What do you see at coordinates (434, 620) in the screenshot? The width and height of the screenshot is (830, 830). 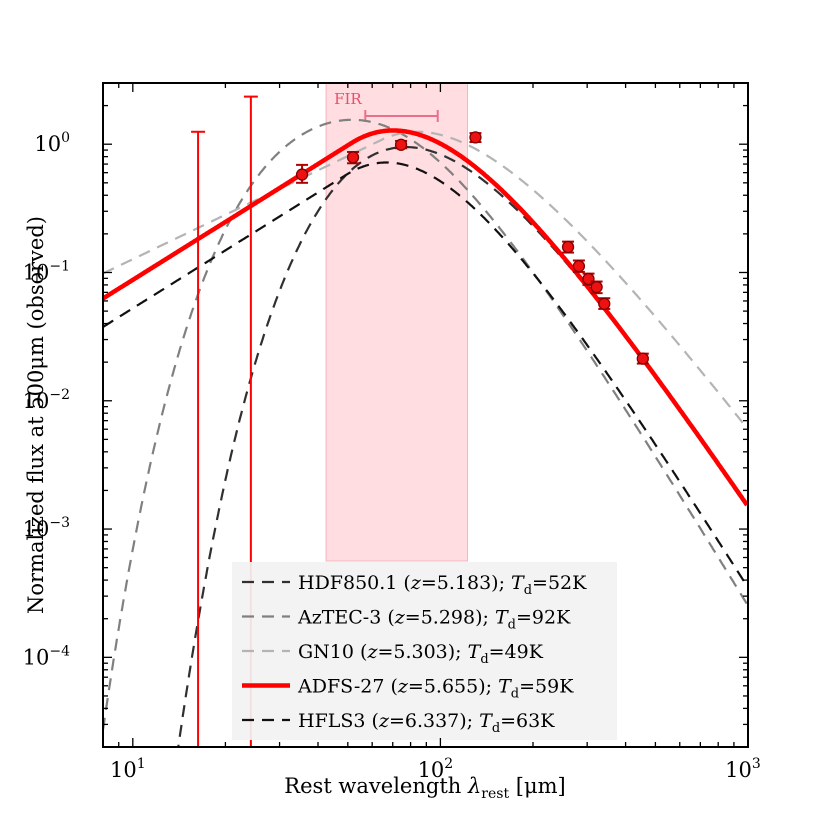 I see `legend-label-aztec-3: AzTEC-3 (z=5.298); Td=92K` at bounding box center [434, 620].